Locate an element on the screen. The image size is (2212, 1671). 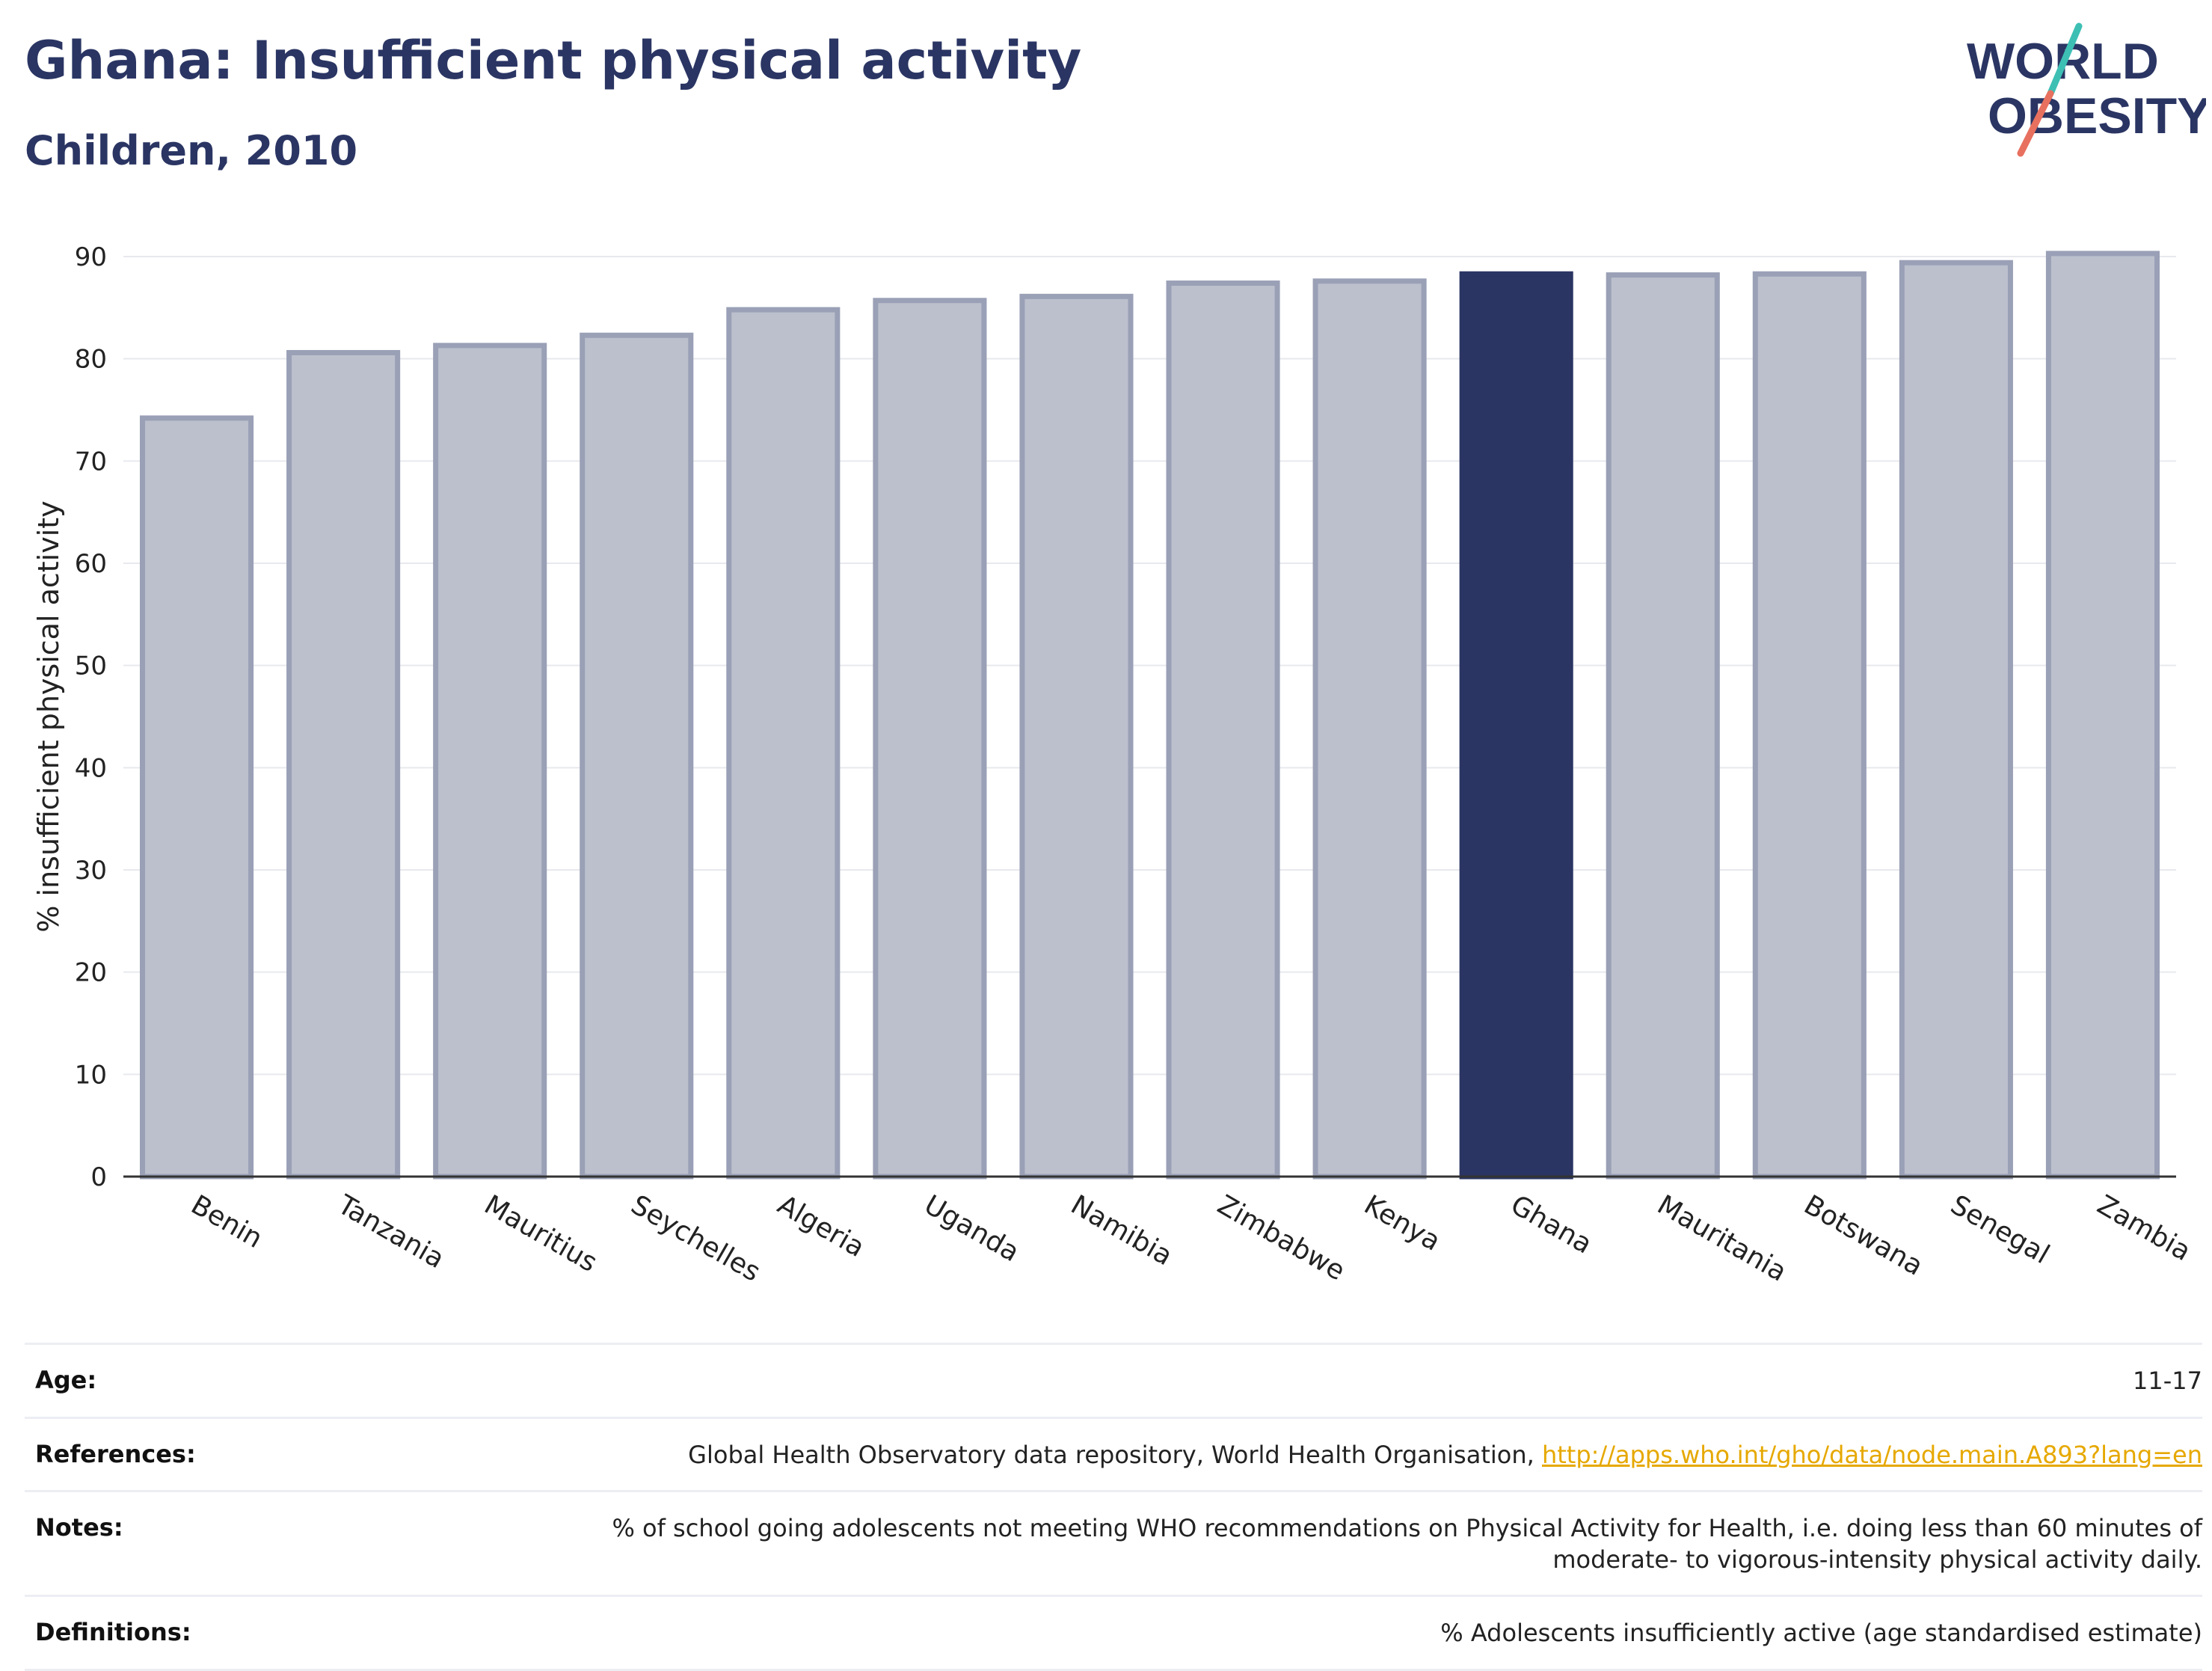
x-tick-label: Seychelles is located at coordinates (696, 1238).